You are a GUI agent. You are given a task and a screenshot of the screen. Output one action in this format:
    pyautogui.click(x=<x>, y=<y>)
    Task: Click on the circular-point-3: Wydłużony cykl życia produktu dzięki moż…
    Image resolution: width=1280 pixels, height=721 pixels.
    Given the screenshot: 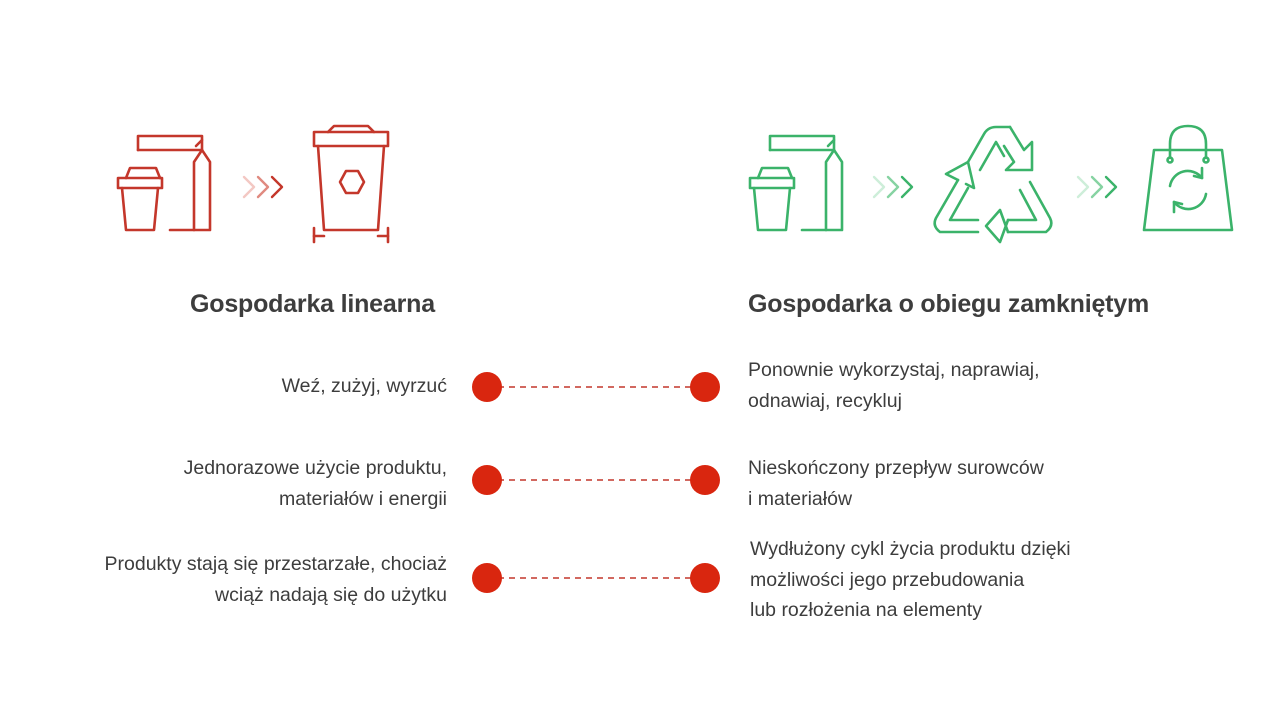 What is the action you would take?
    pyautogui.click(x=910, y=579)
    